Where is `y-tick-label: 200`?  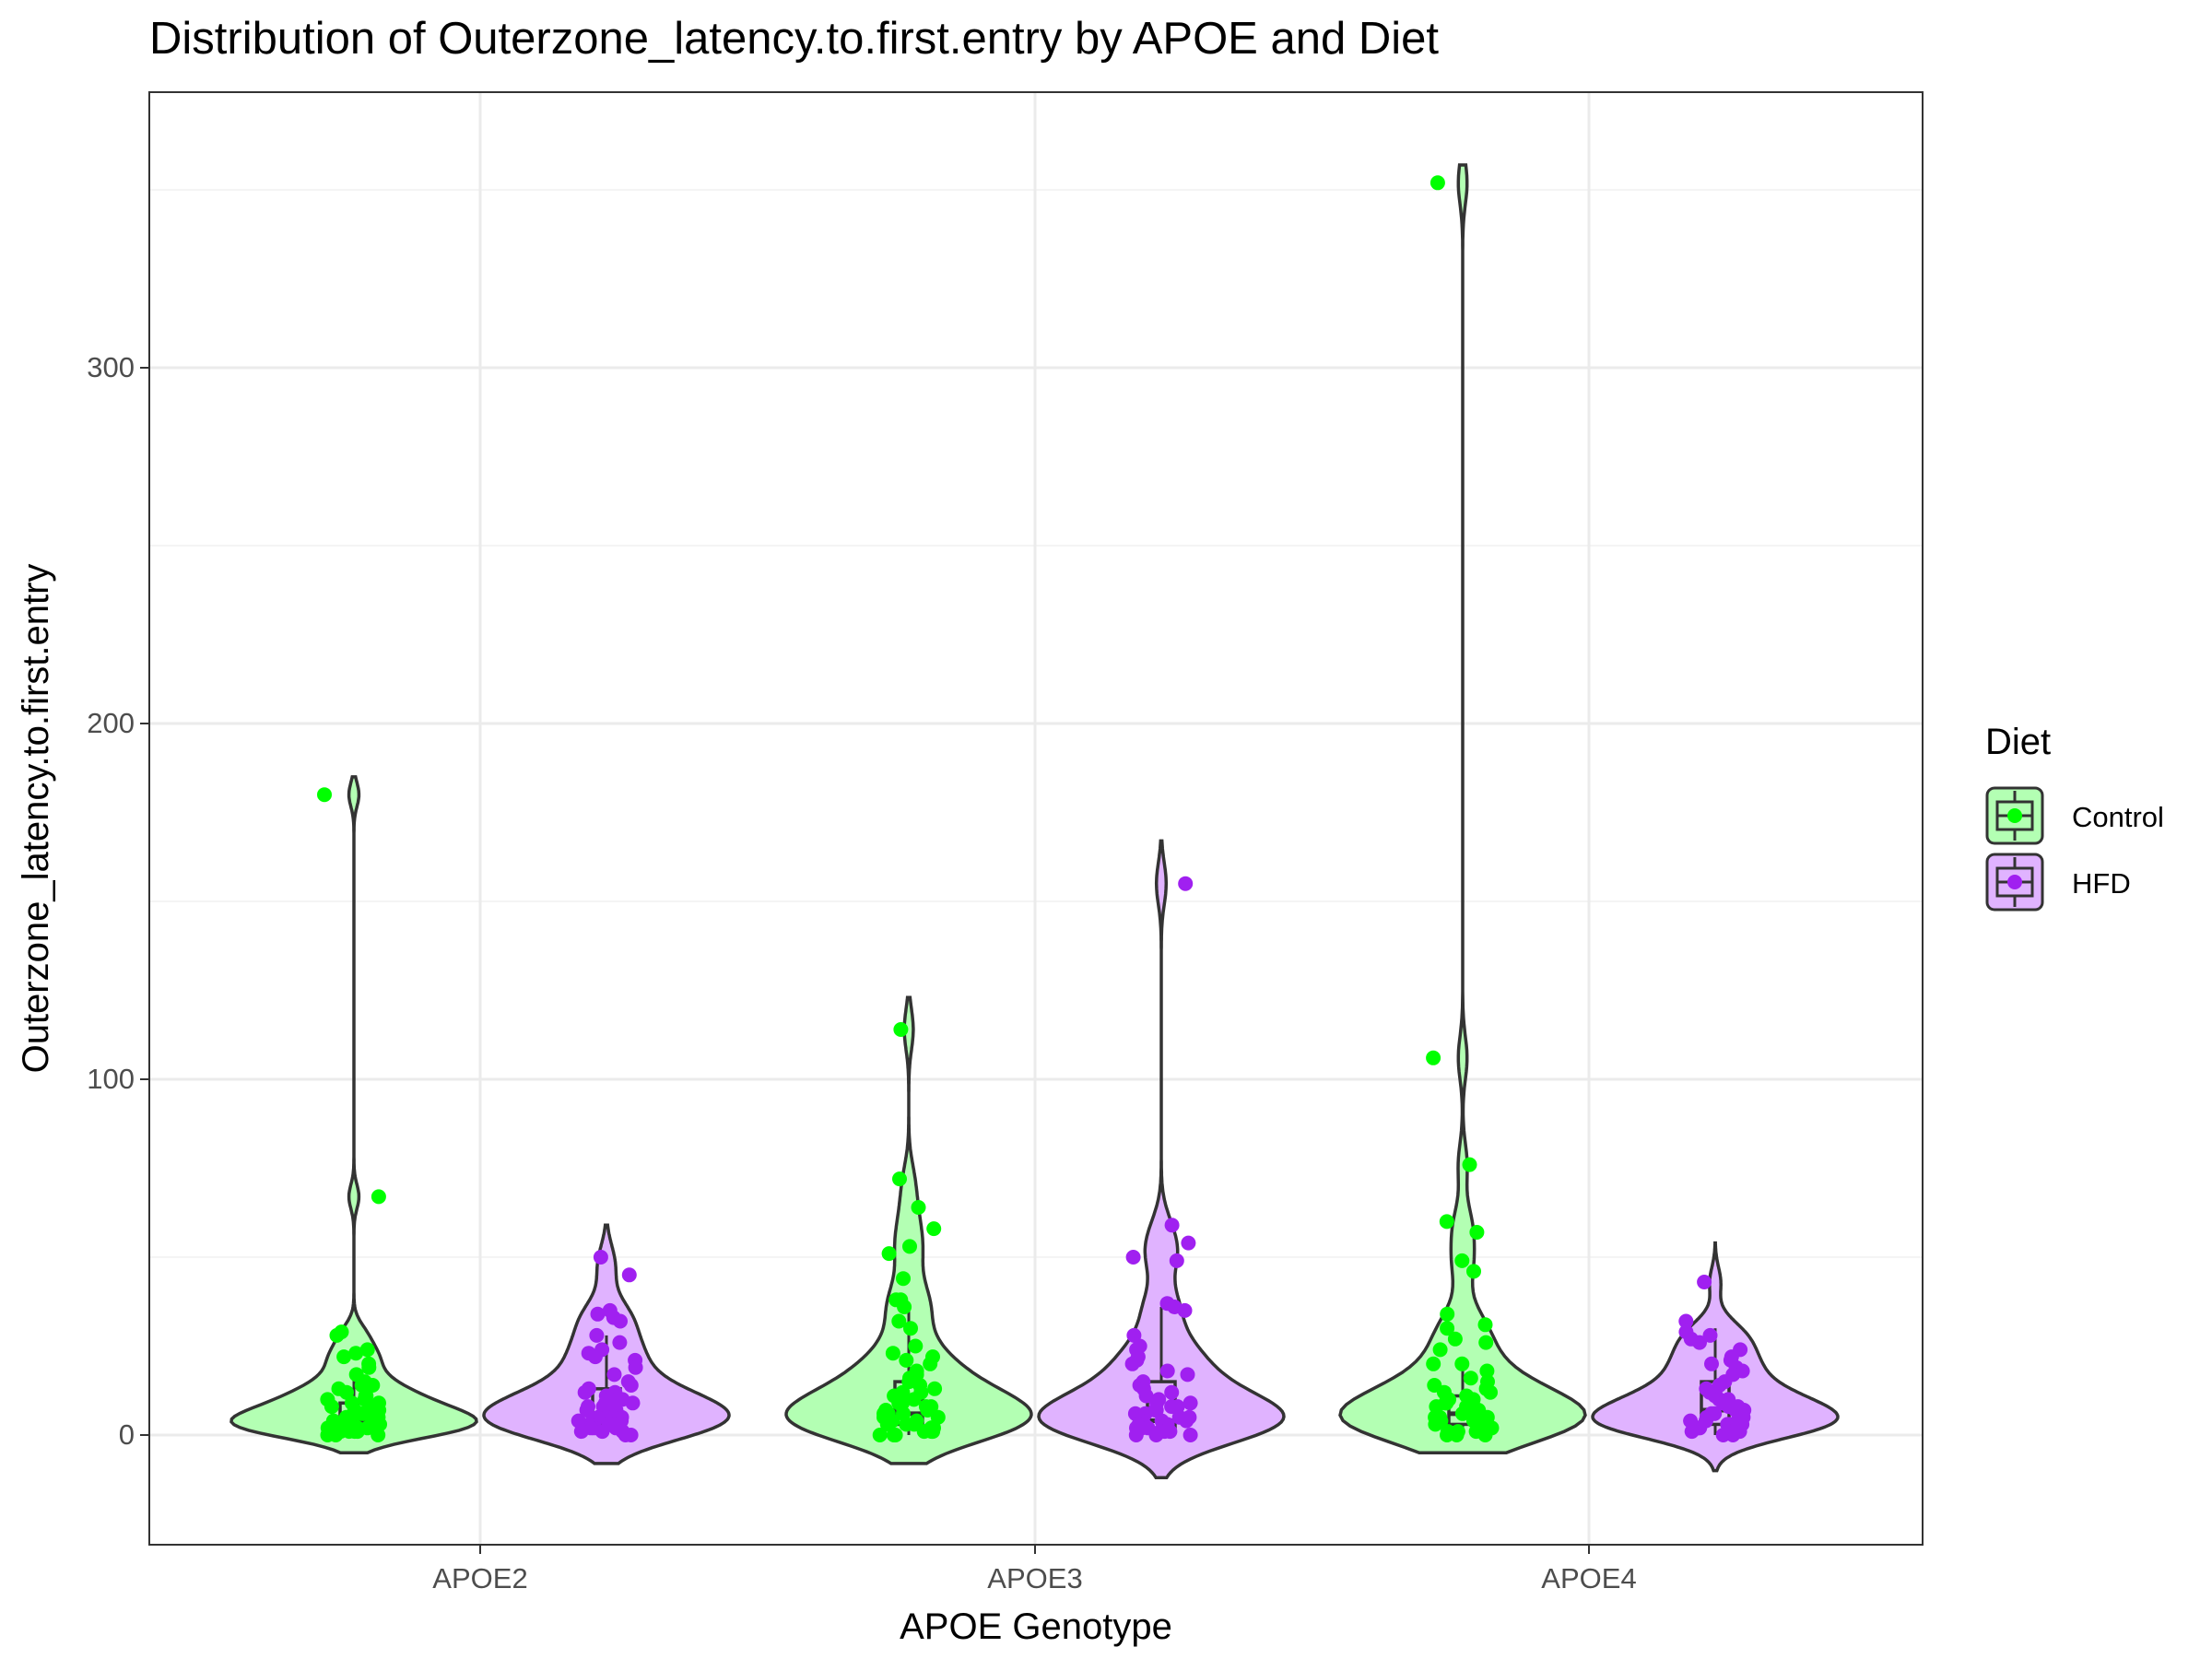
y-tick-label: 200 is located at coordinates (111, 723).